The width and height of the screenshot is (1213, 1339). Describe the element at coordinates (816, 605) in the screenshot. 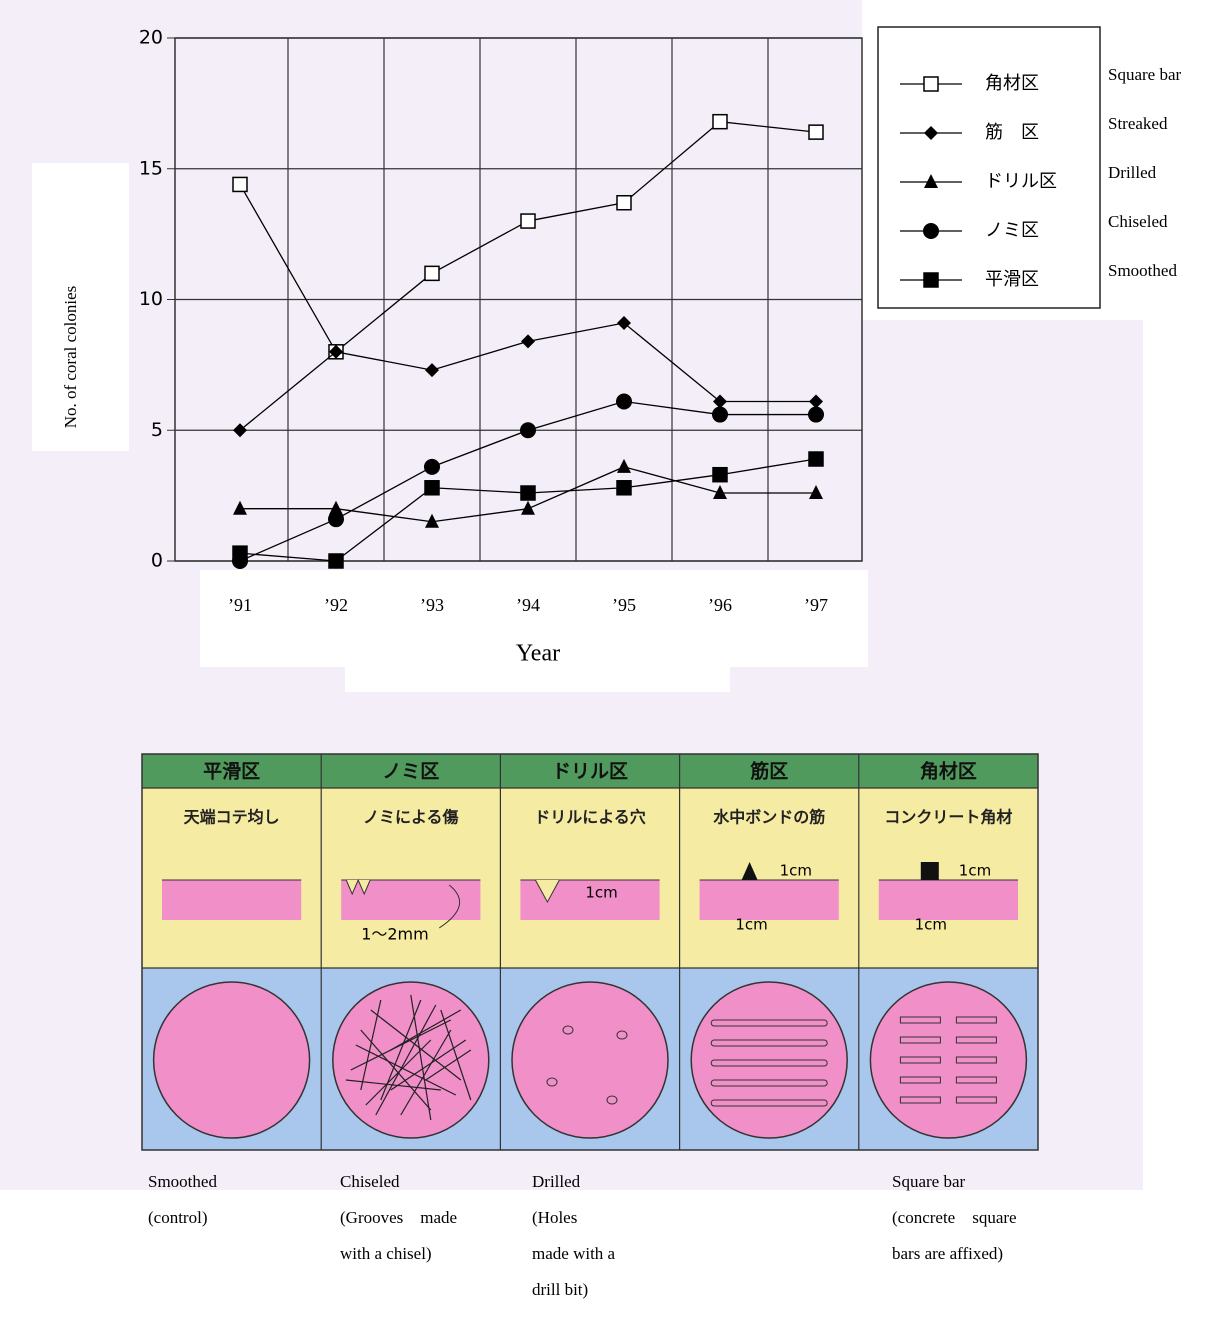

I see `x-tick-label: ’97` at that location.